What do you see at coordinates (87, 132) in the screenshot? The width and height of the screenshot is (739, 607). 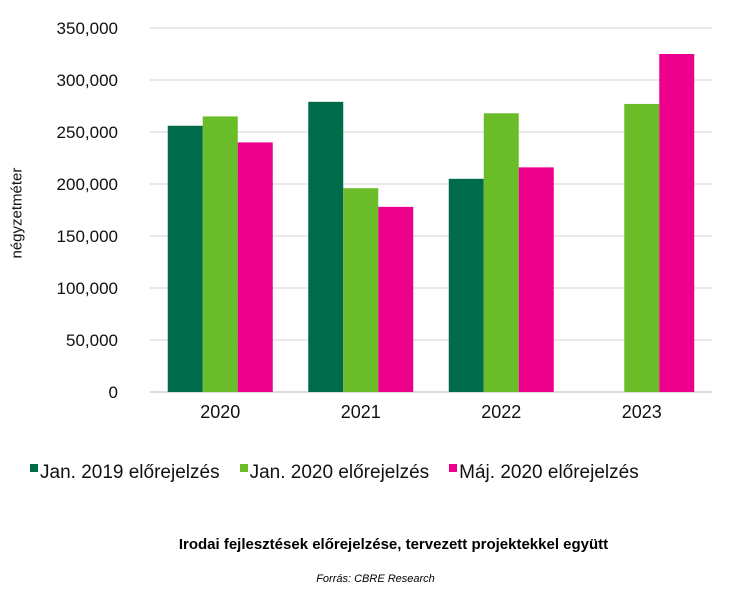 I see `y-tick-label: 250,000` at bounding box center [87, 132].